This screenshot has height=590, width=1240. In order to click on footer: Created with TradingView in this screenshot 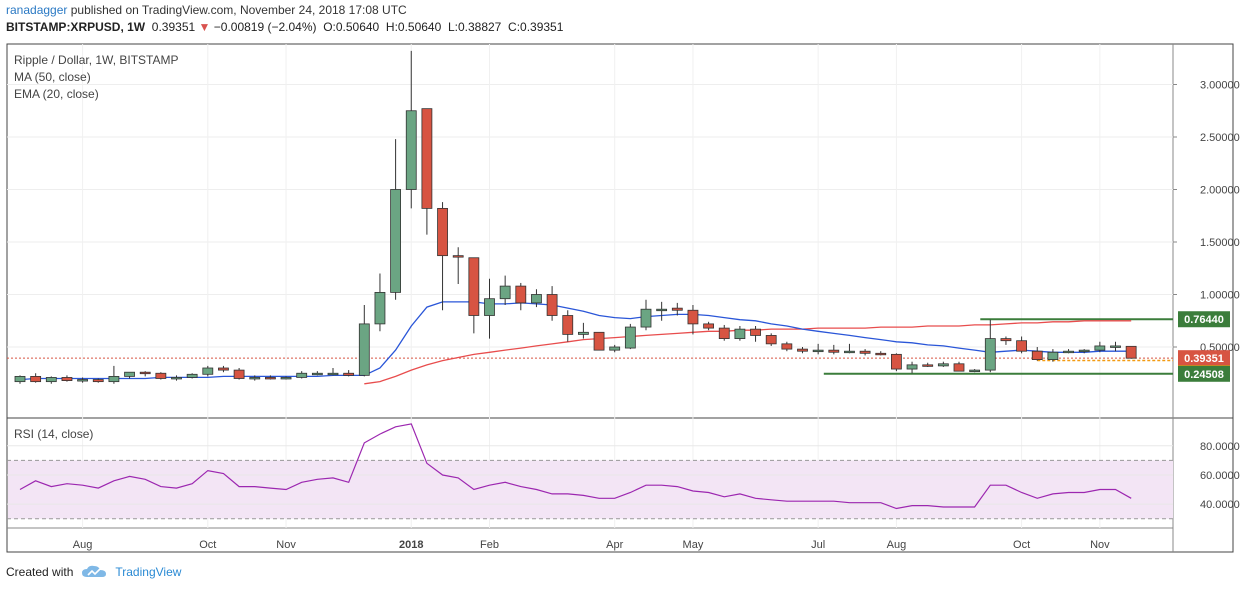, I will do `click(93, 572)`.